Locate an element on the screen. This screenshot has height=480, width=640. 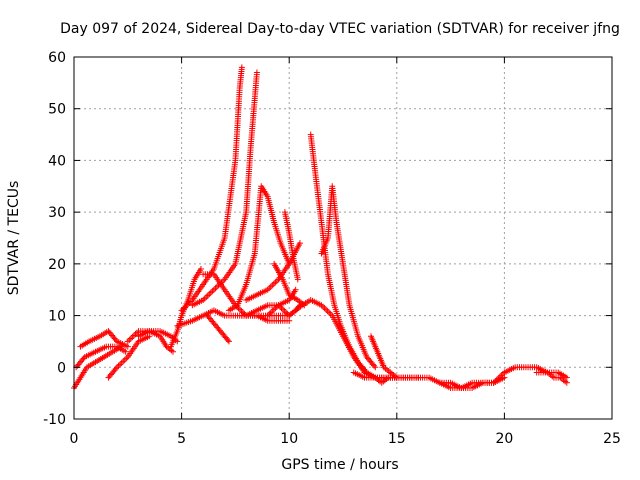
y-tick-label: 40 is located at coordinates (57, 161).